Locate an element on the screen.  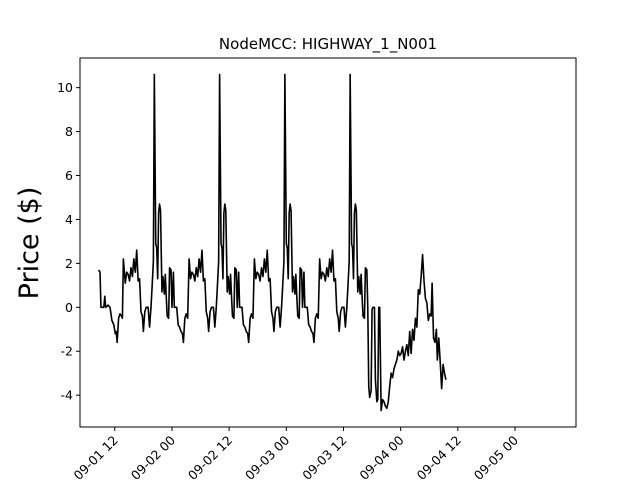
y-tick-label: 6 is located at coordinates (69, 175).